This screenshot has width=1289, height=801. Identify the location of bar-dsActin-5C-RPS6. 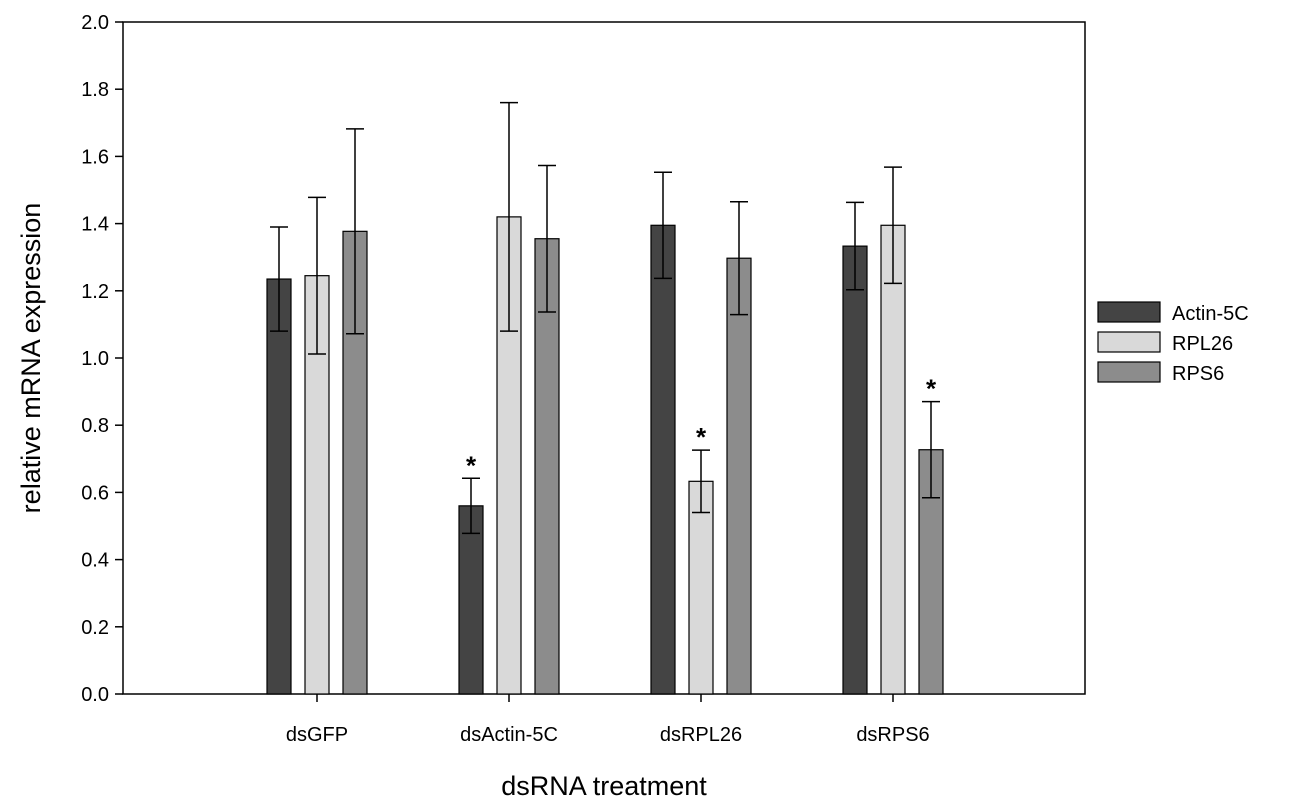
(547, 466).